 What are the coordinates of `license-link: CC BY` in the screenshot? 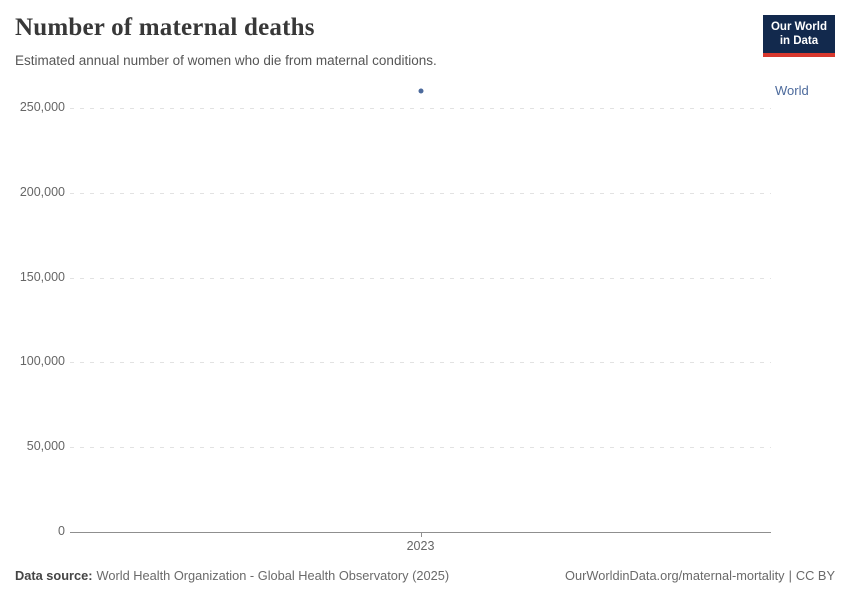 It's located at (815, 575).